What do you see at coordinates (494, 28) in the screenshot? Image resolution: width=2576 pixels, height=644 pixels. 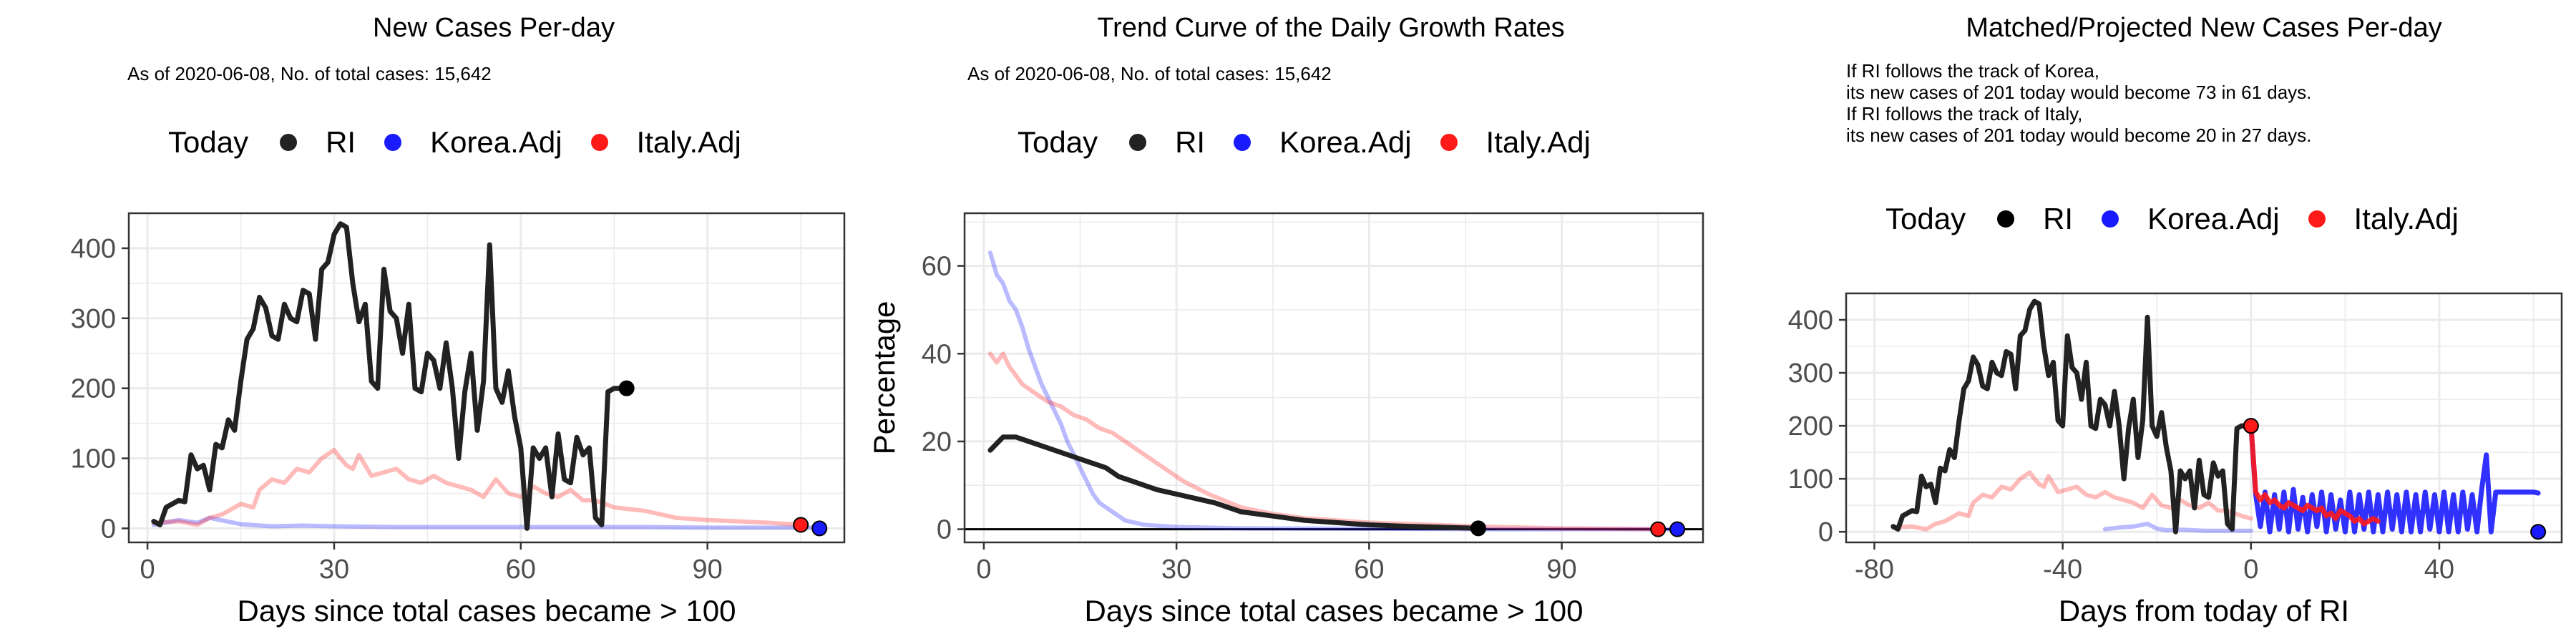 I see `chart-title: New Cases Per-day` at bounding box center [494, 28].